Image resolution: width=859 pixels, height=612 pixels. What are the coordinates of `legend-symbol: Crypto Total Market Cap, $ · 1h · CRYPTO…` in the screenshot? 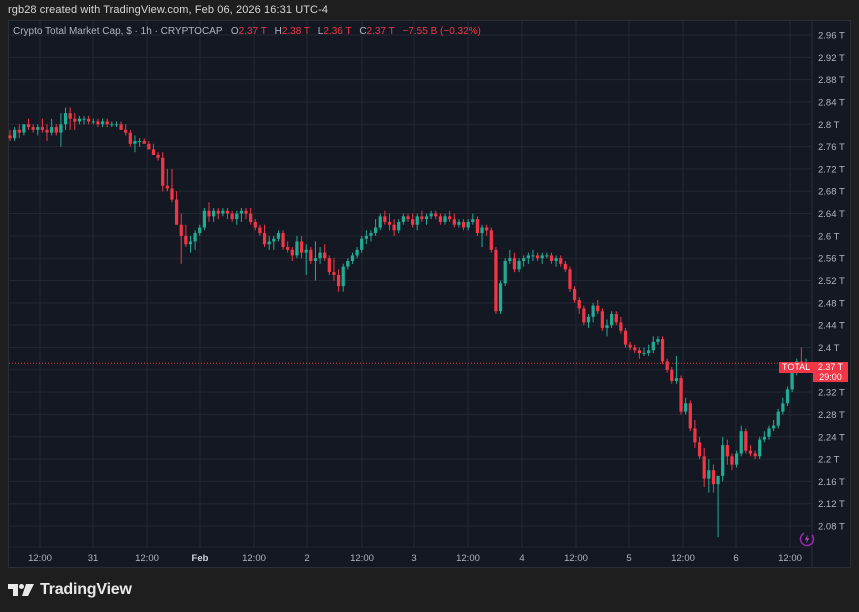 It's located at (118, 31).